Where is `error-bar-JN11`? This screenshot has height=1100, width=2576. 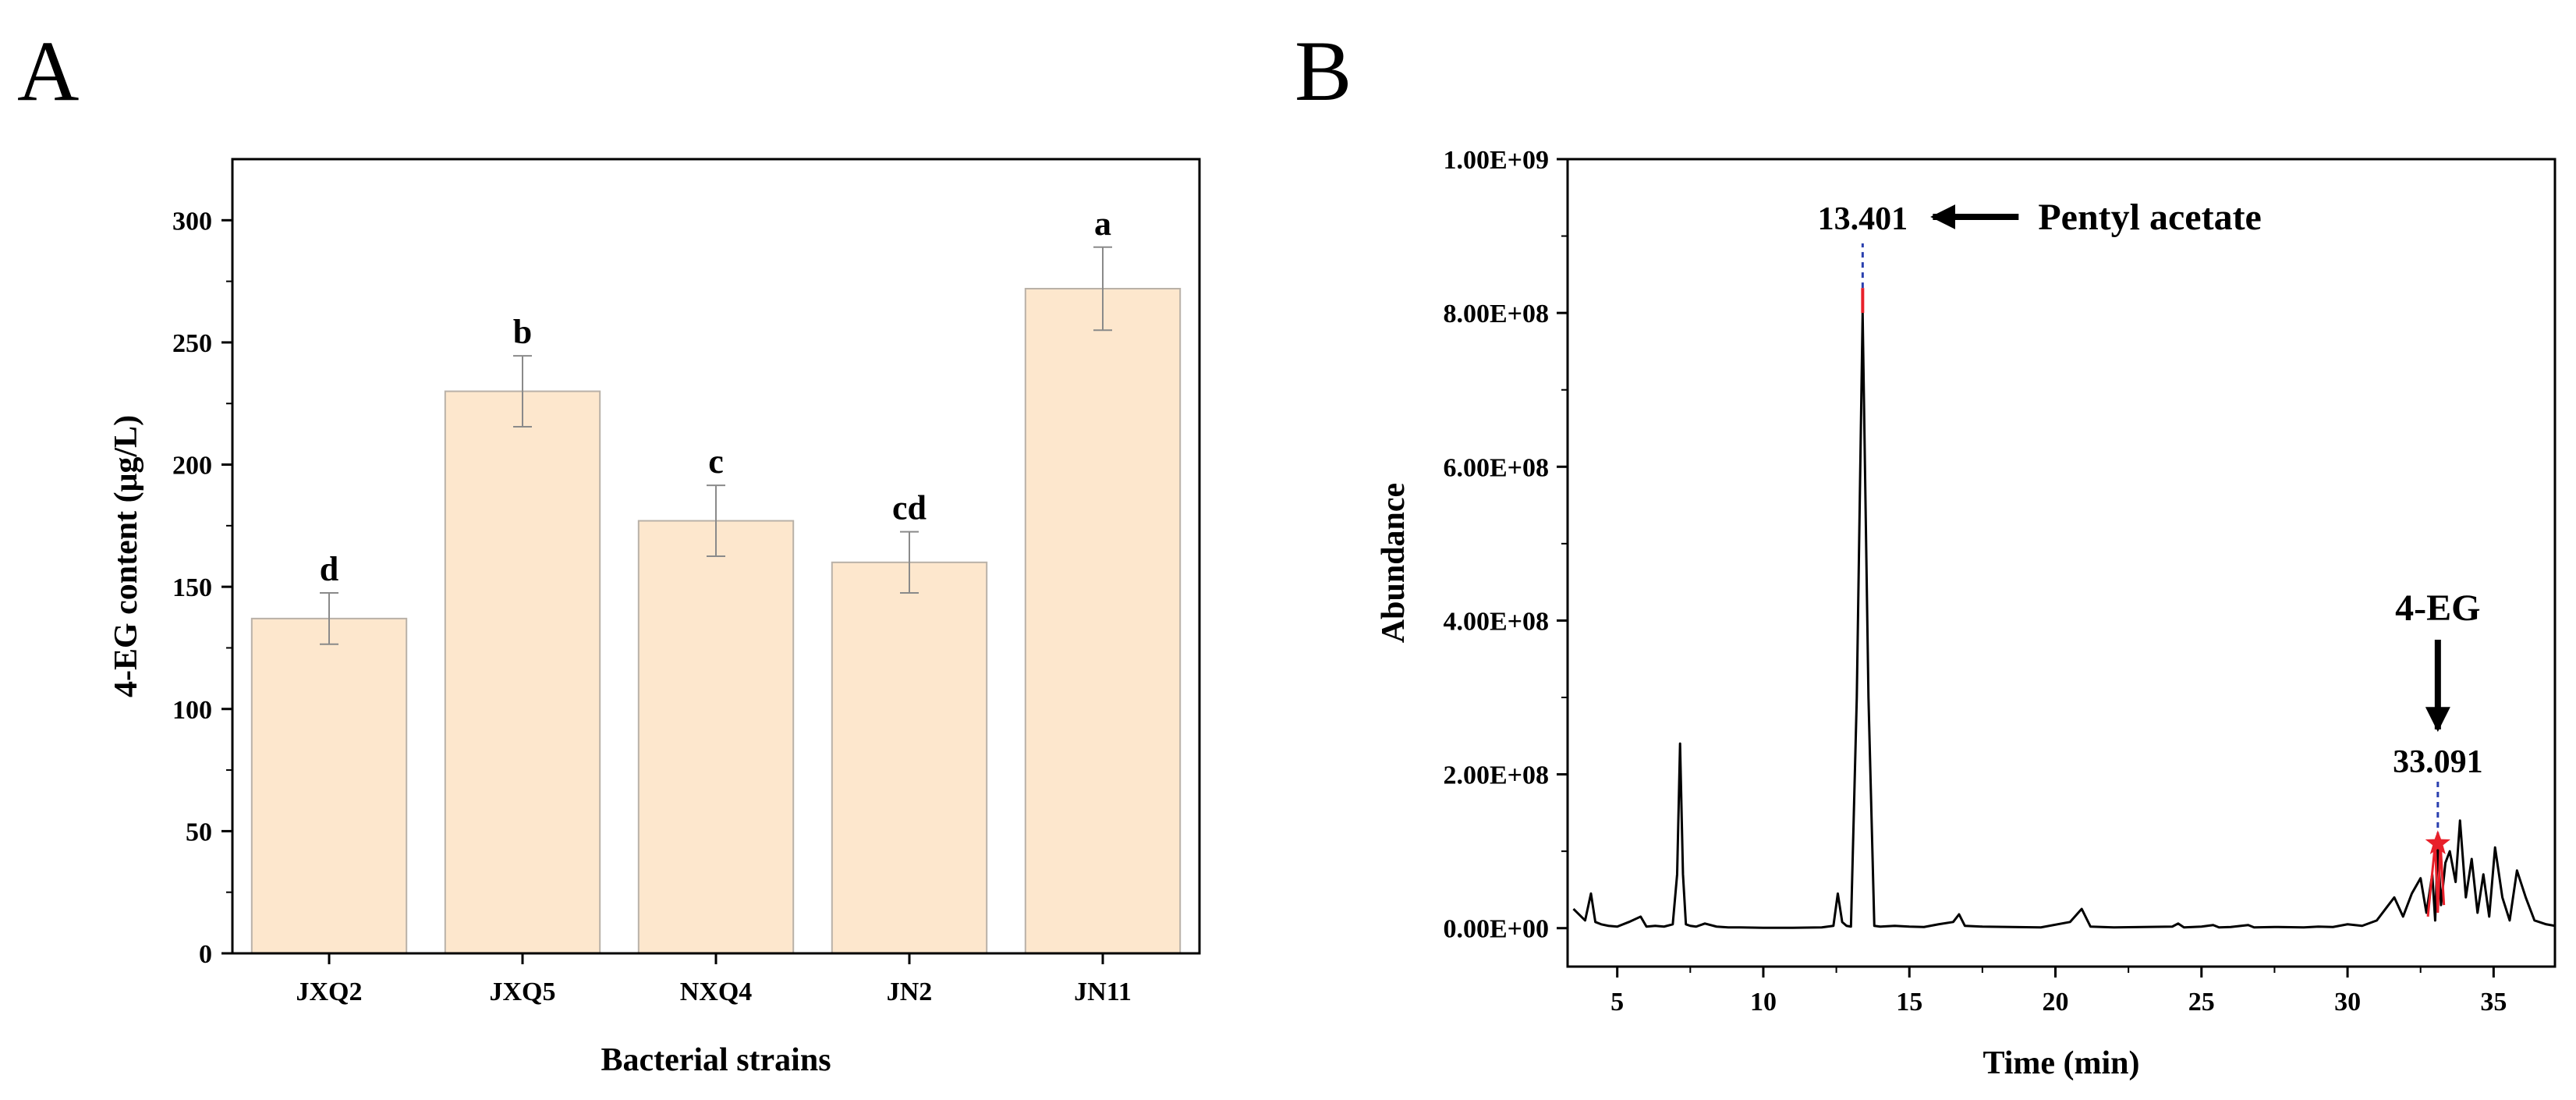
error-bar-JN11 is located at coordinates (1102, 289).